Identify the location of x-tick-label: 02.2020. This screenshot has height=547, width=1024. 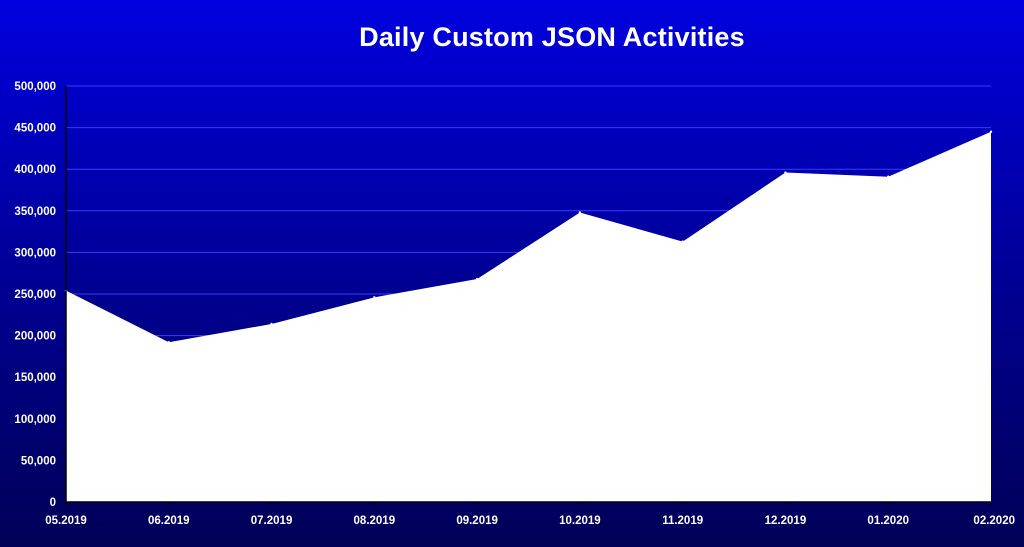
(994, 521).